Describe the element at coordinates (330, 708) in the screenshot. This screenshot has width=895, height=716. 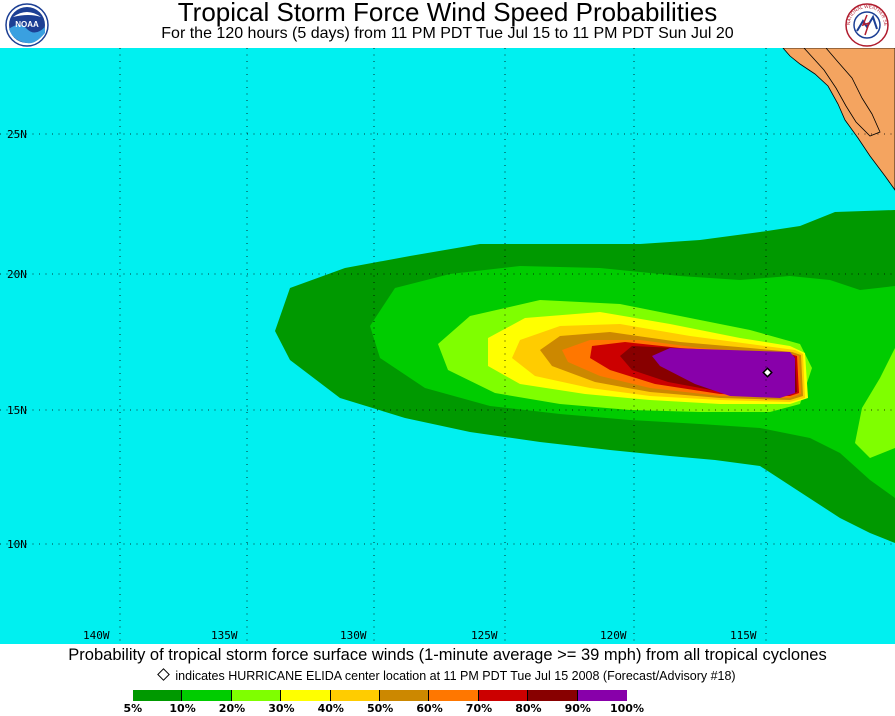
I see `legend-label: 40%` at that location.